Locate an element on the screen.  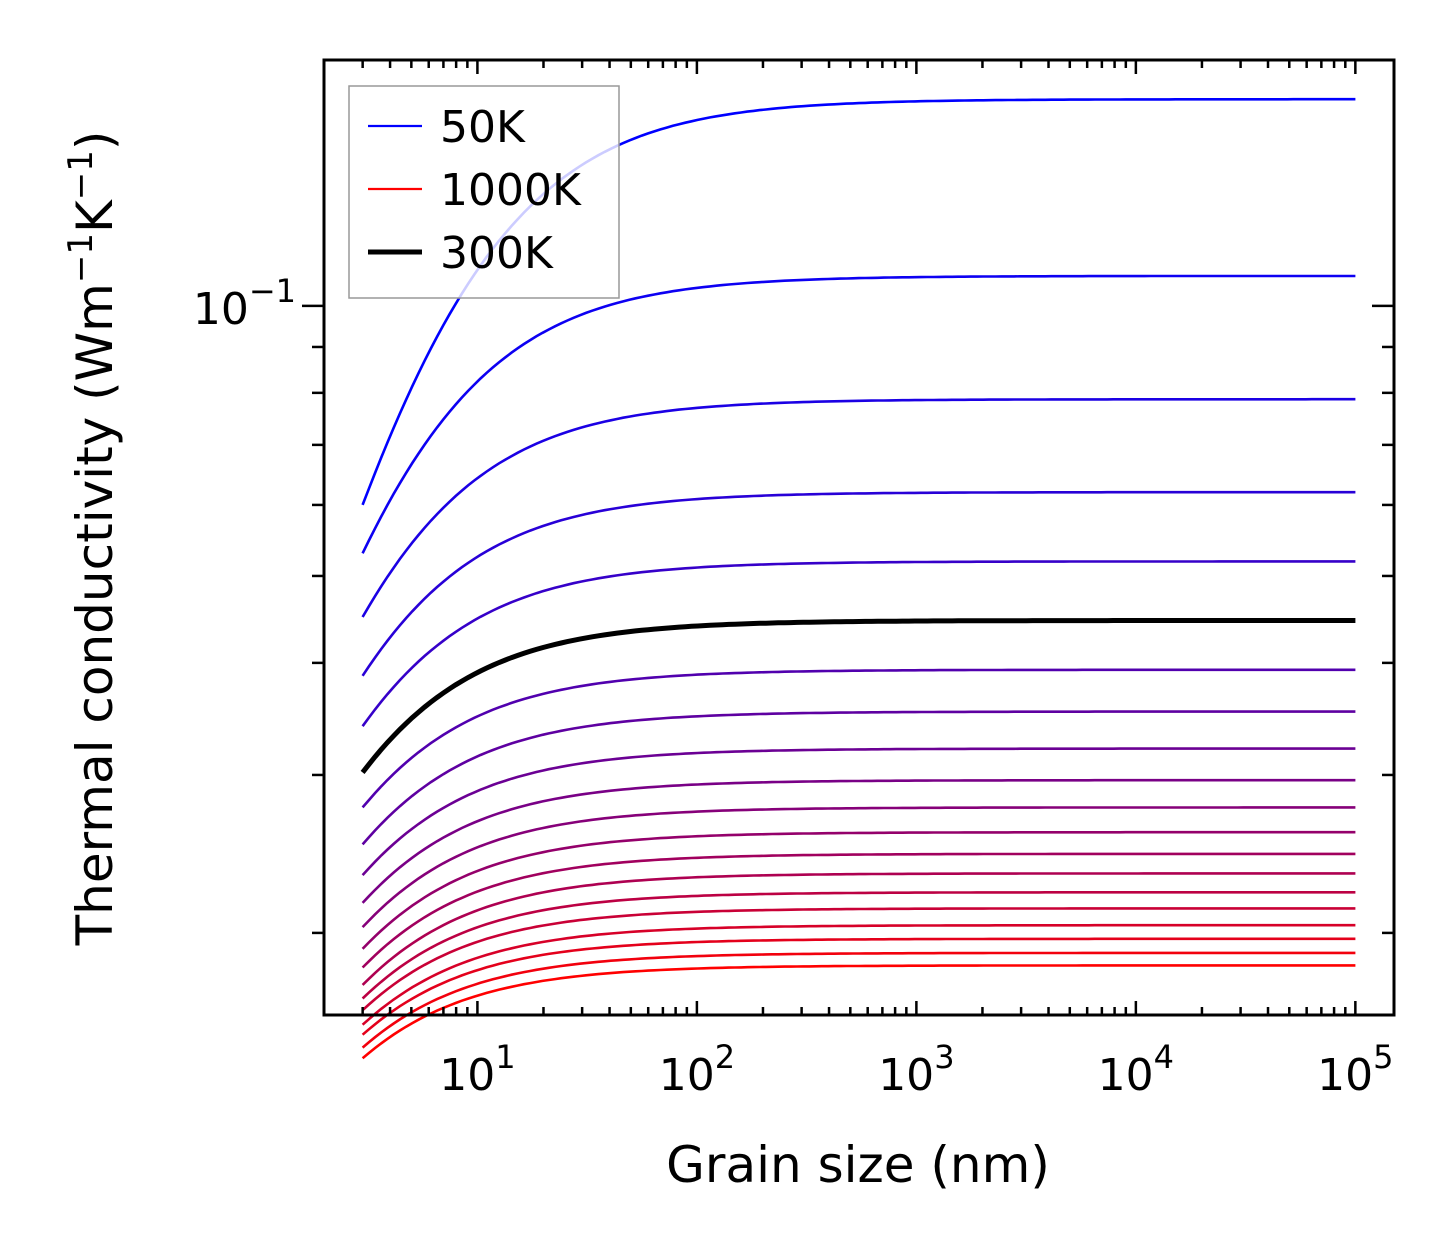
series-line-600k is located at coordinates (858, 890).